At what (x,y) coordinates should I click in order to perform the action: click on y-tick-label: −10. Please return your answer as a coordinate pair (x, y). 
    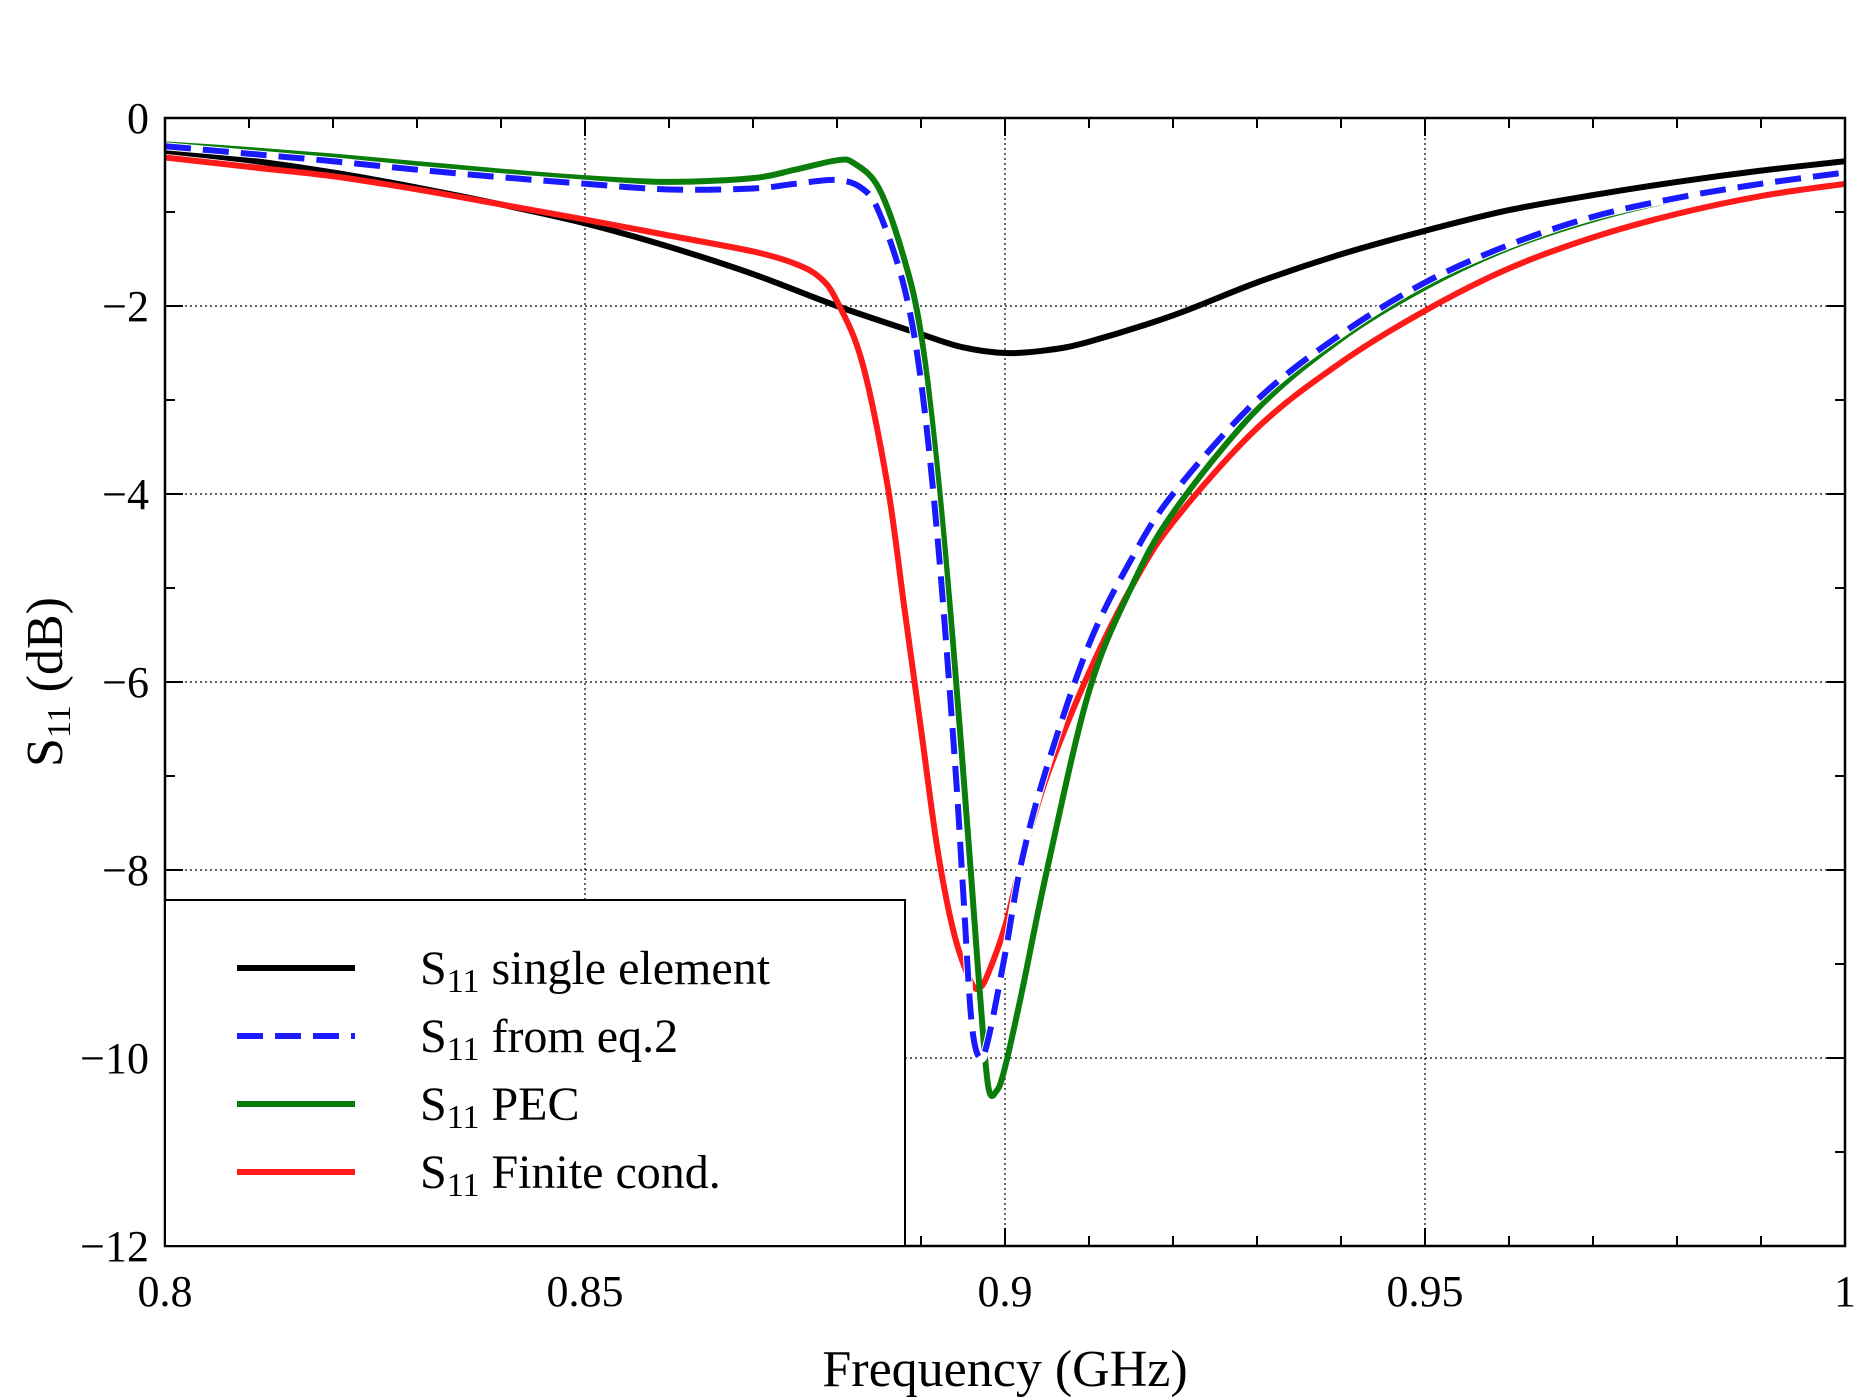
    Looking at the image, I should click on (114, 1058).